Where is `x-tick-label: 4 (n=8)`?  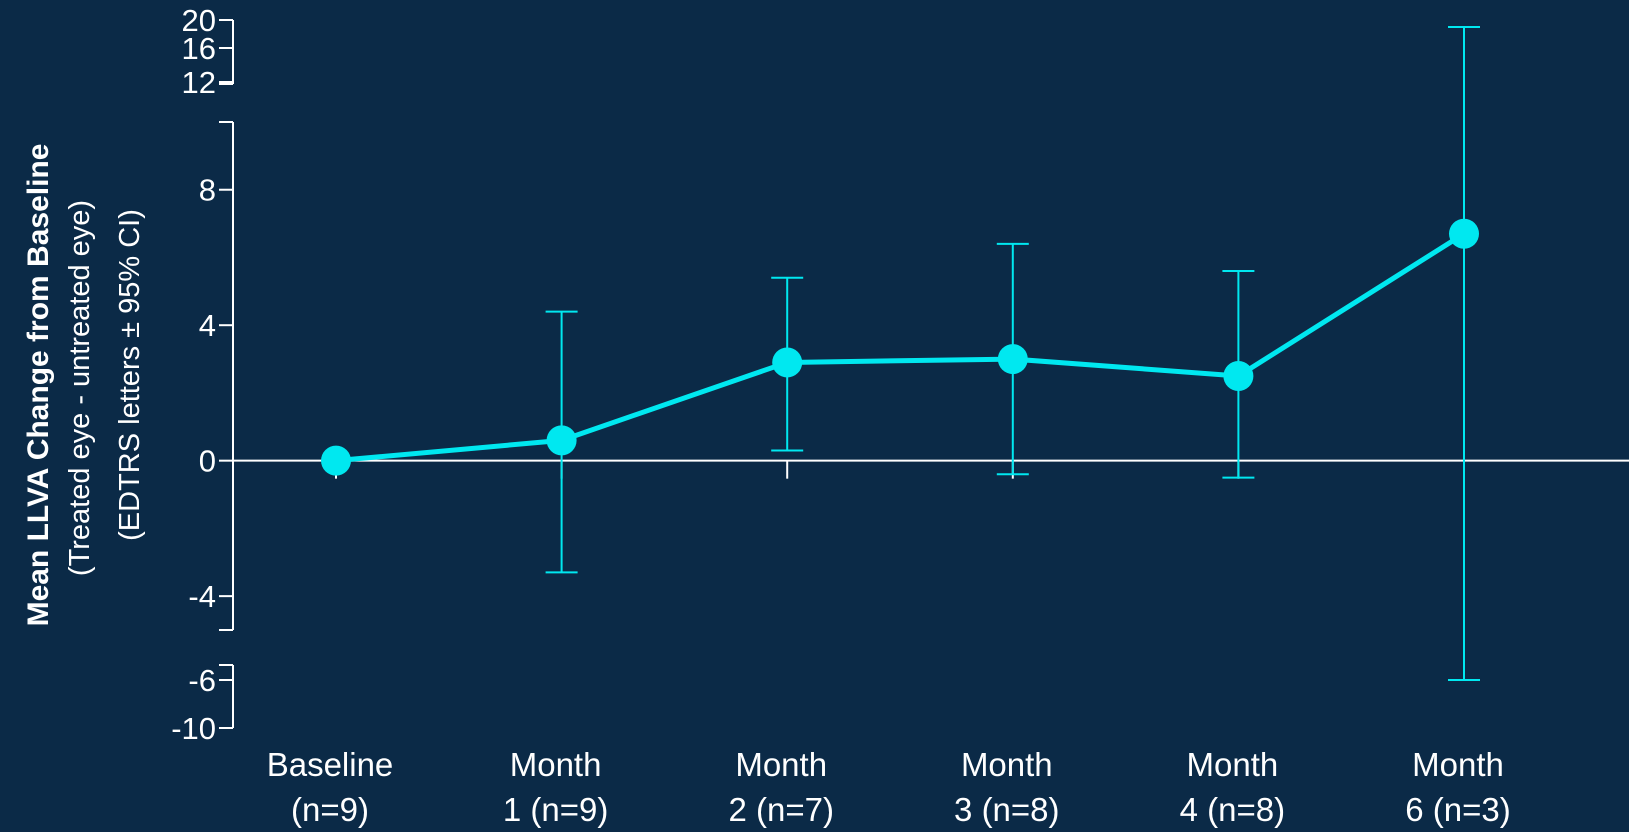
x-tick-label: 4 (n=8) is located at coordinates (1232, 809).